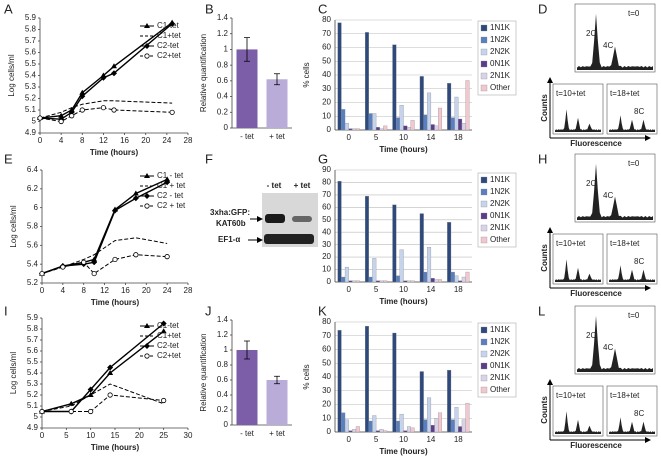 The height and width of the screenshot is (457, 661). I want to click on y-tick-label: 6, so click(36, 207).